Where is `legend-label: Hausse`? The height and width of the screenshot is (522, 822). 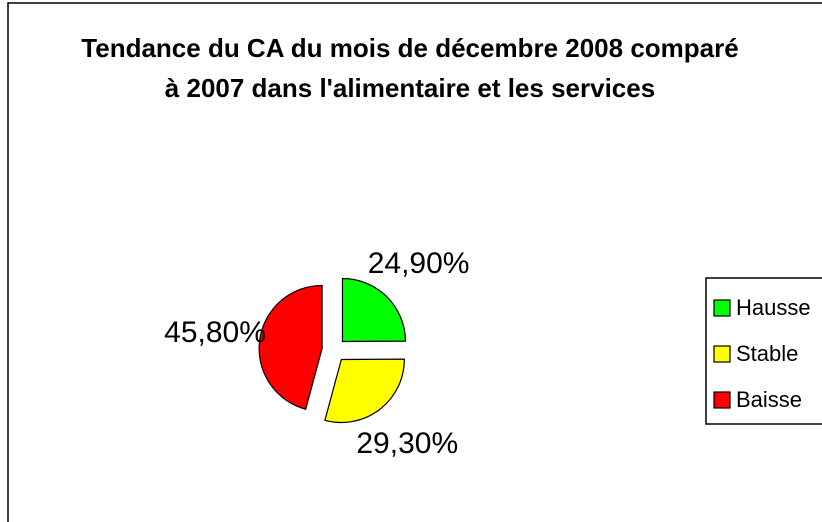 legend-label: Hausse is located at coordinates (773, 307).